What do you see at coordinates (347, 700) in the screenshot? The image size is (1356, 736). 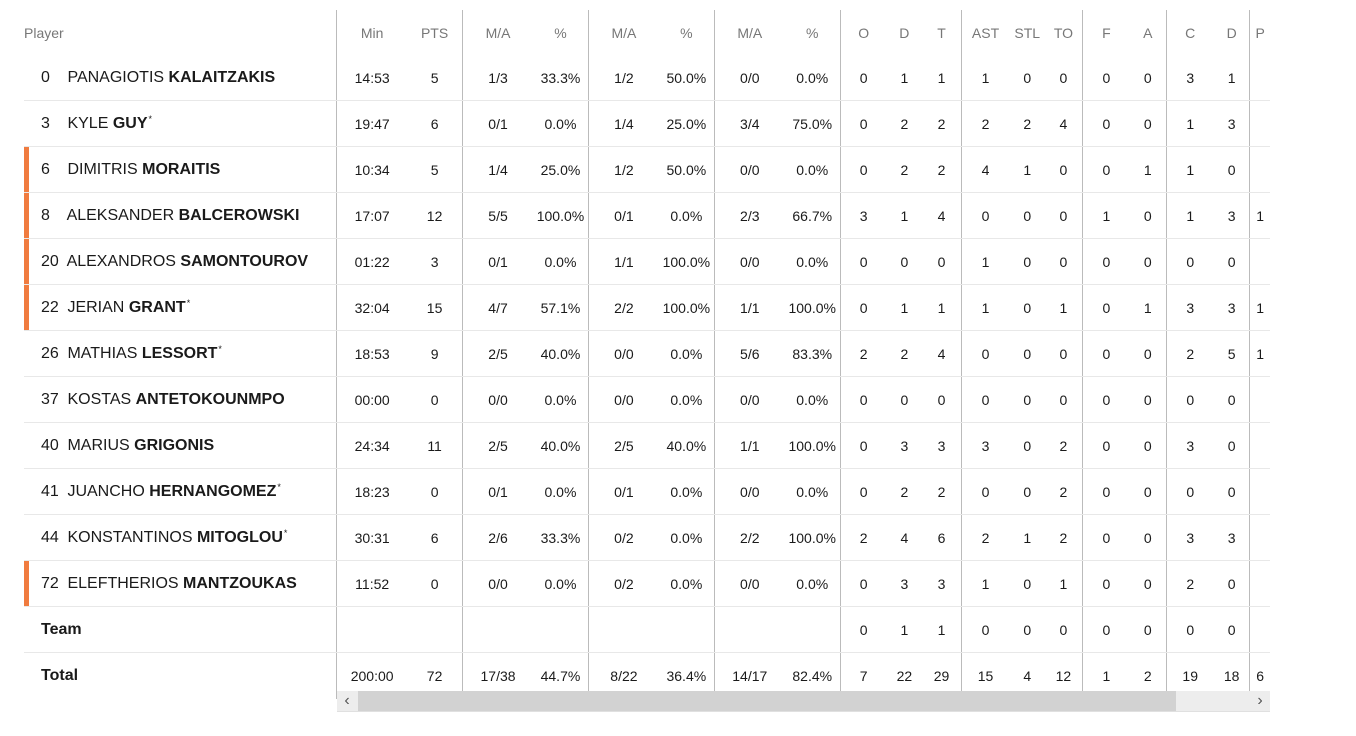 I see `chevron-left-icon: ‹` at bounding box center [347, 700].